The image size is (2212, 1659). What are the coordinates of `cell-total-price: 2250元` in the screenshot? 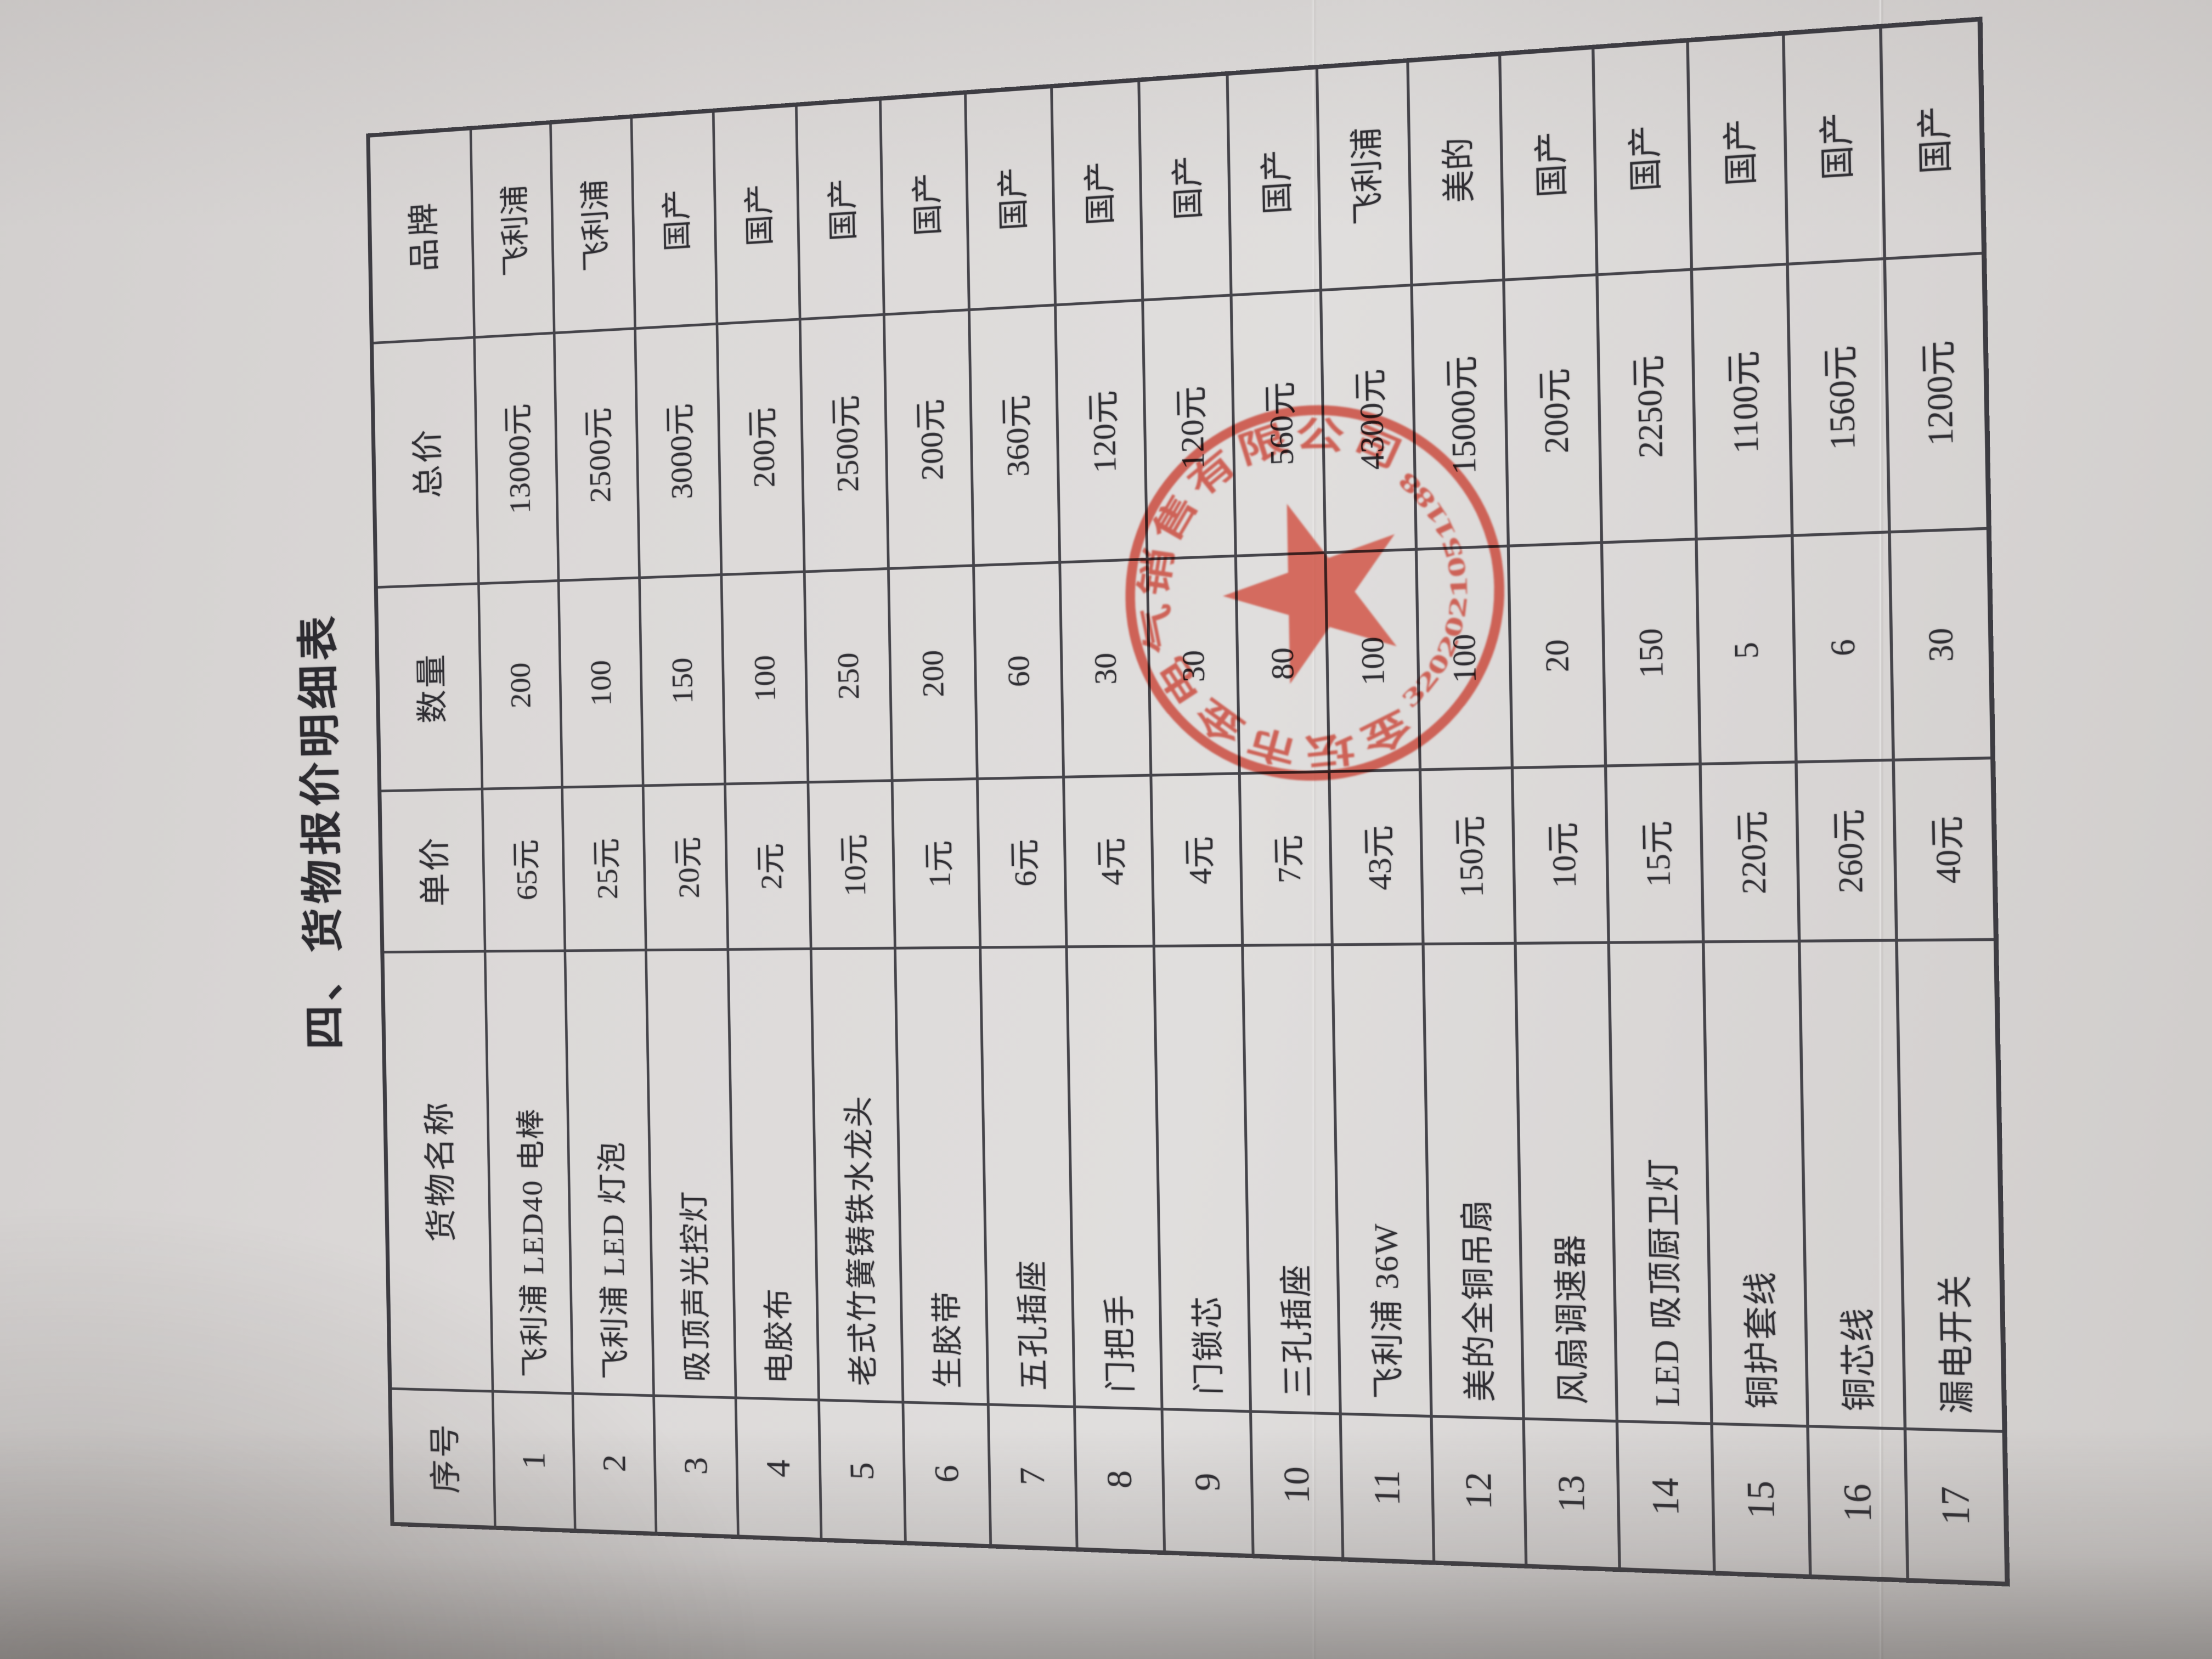 It's located at (1646, 406).